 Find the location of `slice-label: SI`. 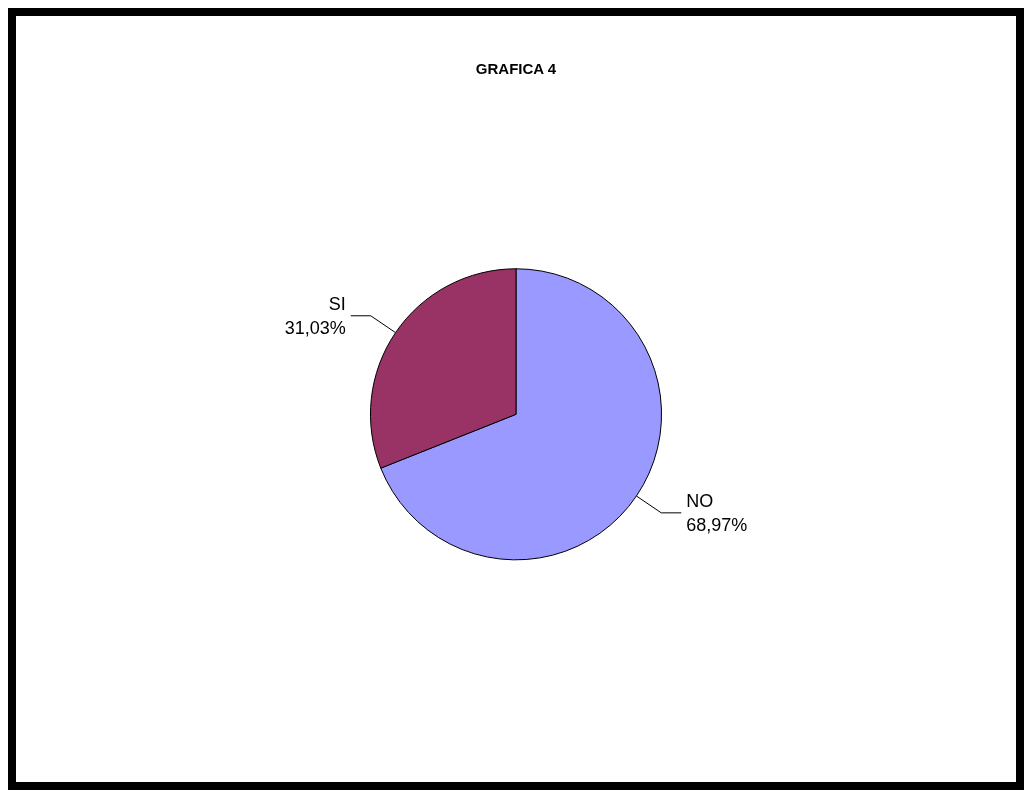

slice-label: SI is located at coordinates (337, 303).